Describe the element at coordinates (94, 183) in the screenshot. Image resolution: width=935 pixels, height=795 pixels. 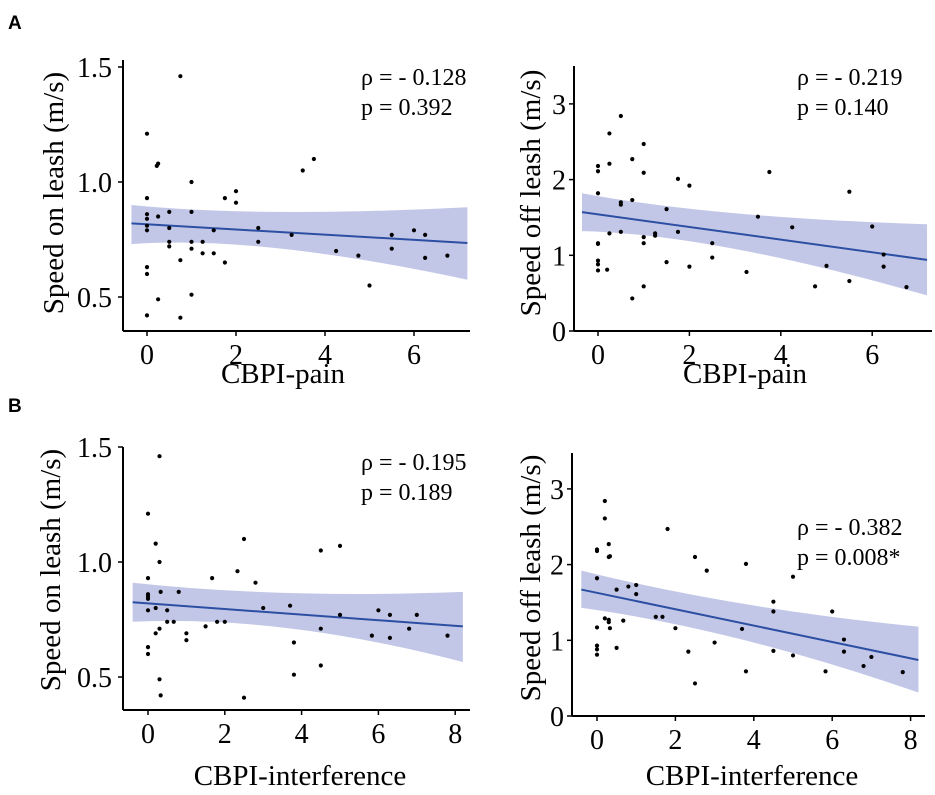
I see `y-tick-label: 1.0` at that location.